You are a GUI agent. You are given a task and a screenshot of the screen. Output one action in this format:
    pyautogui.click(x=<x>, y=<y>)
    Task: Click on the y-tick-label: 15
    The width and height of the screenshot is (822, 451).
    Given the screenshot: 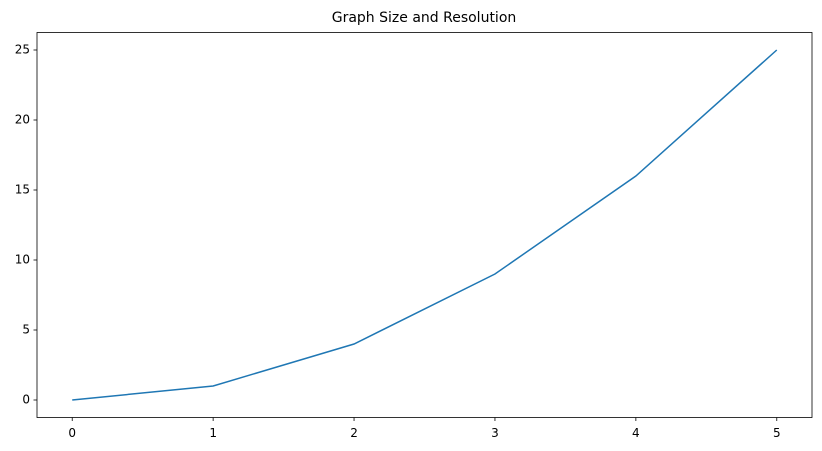 What is the action you would take?
    pyautogui.click(x=22, y=190)
    